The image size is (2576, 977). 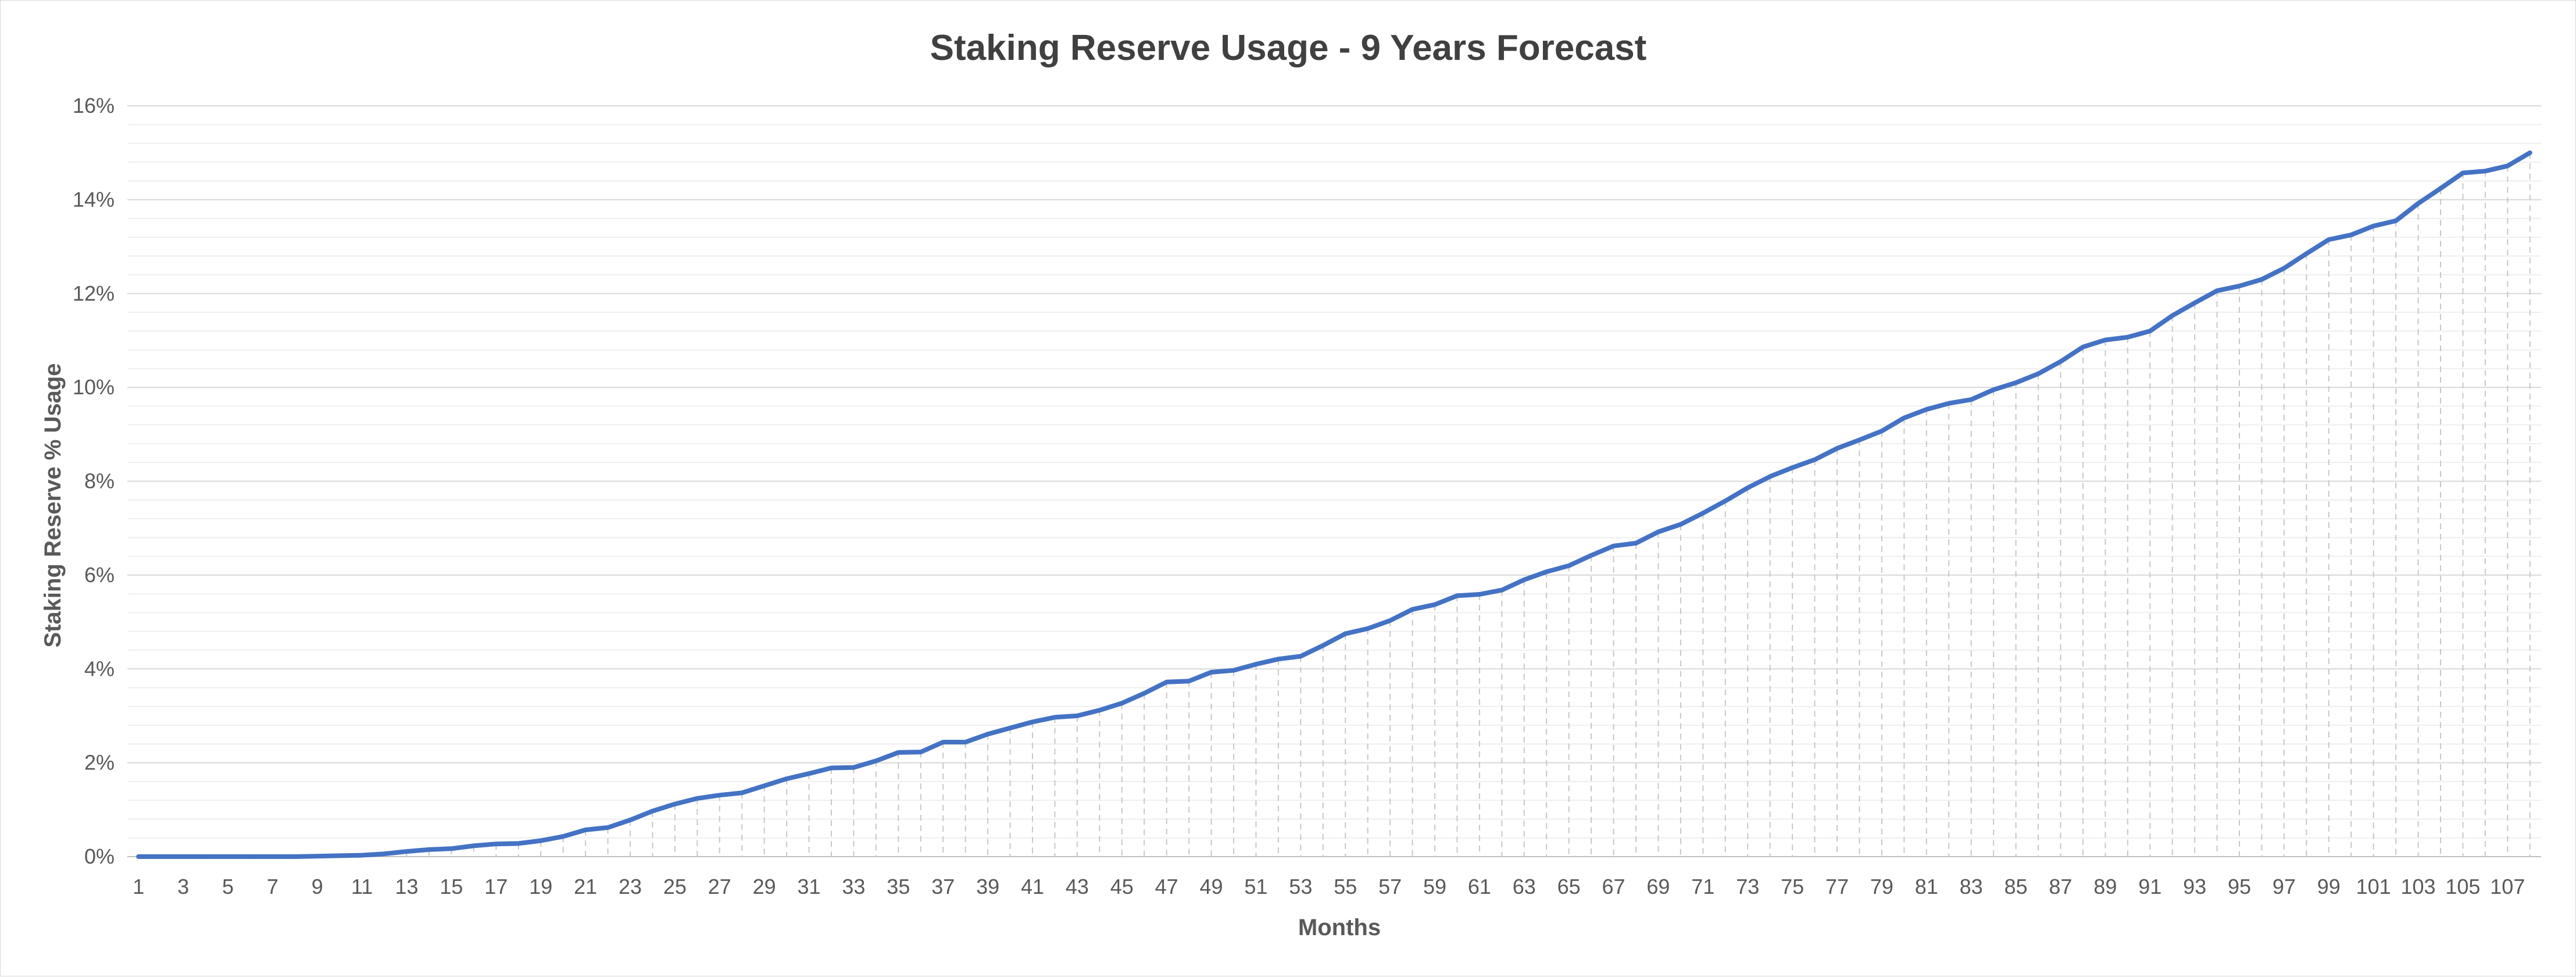 I want to click on x-tick-label: 37, so click(x=943, y=887).